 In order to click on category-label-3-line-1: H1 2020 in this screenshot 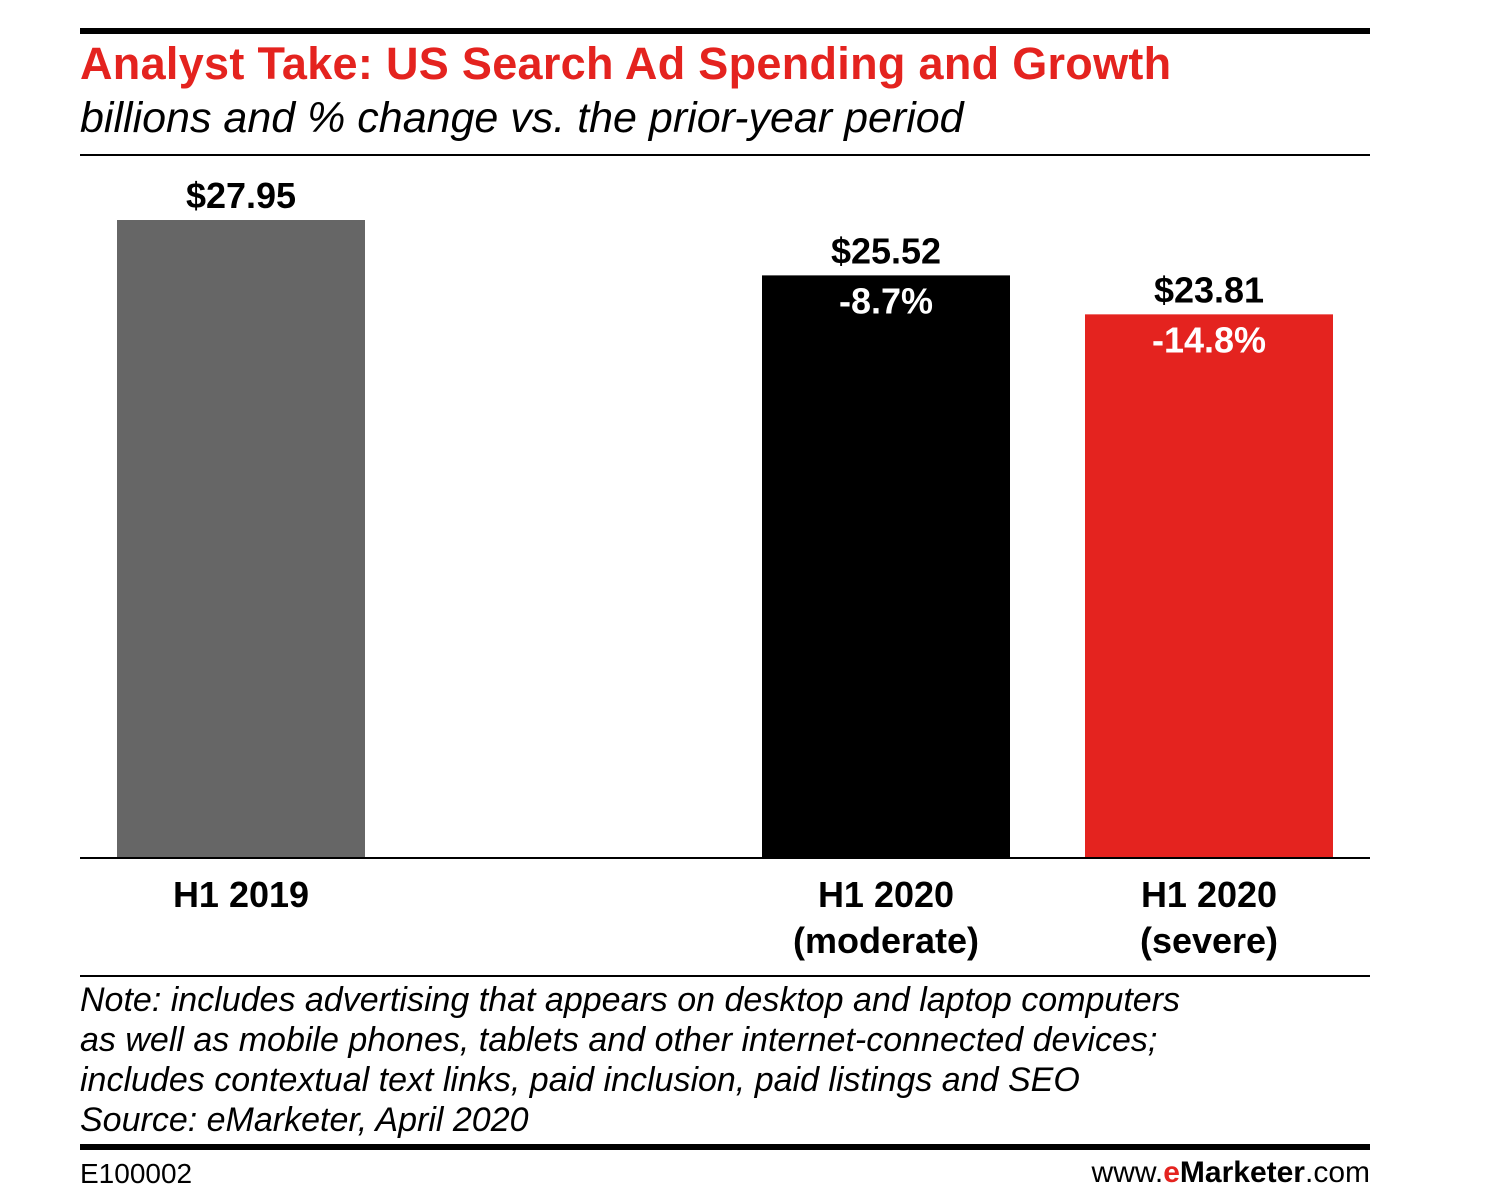, I will do `click(1209, 894)`.